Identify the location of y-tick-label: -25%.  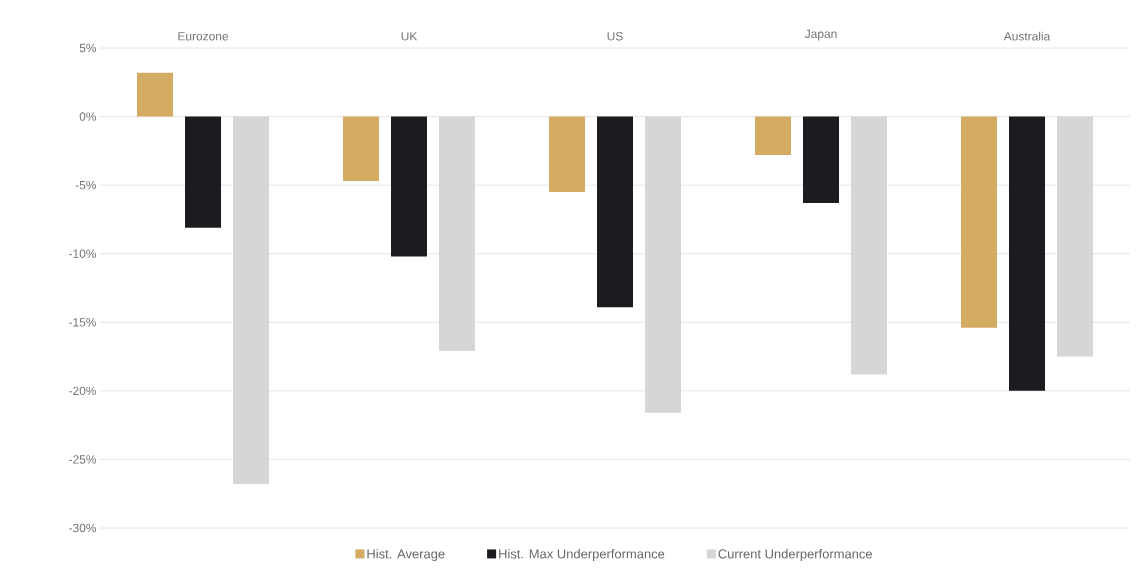
(83, 459).